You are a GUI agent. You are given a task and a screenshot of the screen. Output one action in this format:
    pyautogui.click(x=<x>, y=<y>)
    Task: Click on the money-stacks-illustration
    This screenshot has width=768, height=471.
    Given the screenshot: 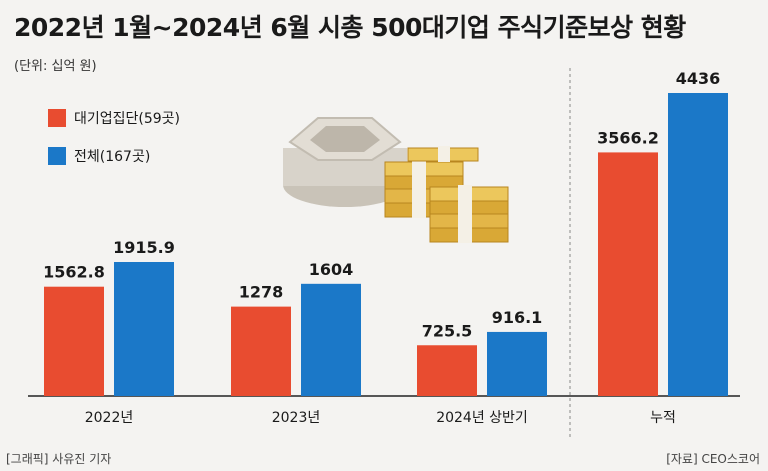 What is the action you would take?
    pyautogui.click(x=446, y=194)
    